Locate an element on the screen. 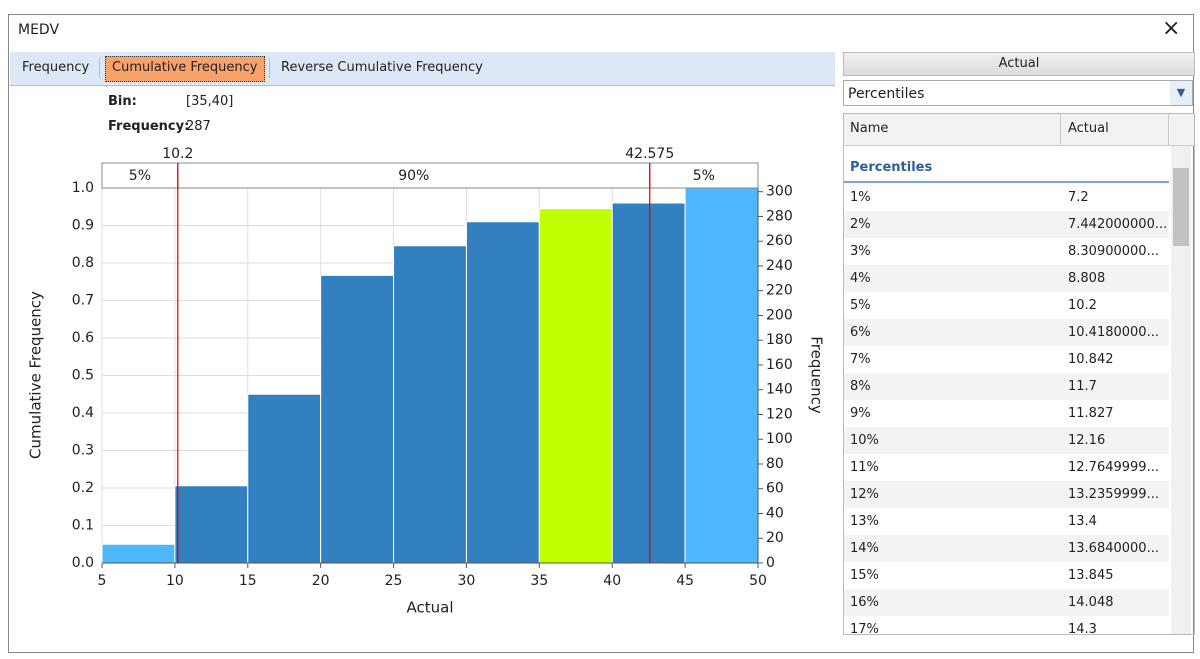 Image resolution: width=1200 pixels, height=659 pixels. y-tick-label: 0.2 is located at coordinates (83, 488).